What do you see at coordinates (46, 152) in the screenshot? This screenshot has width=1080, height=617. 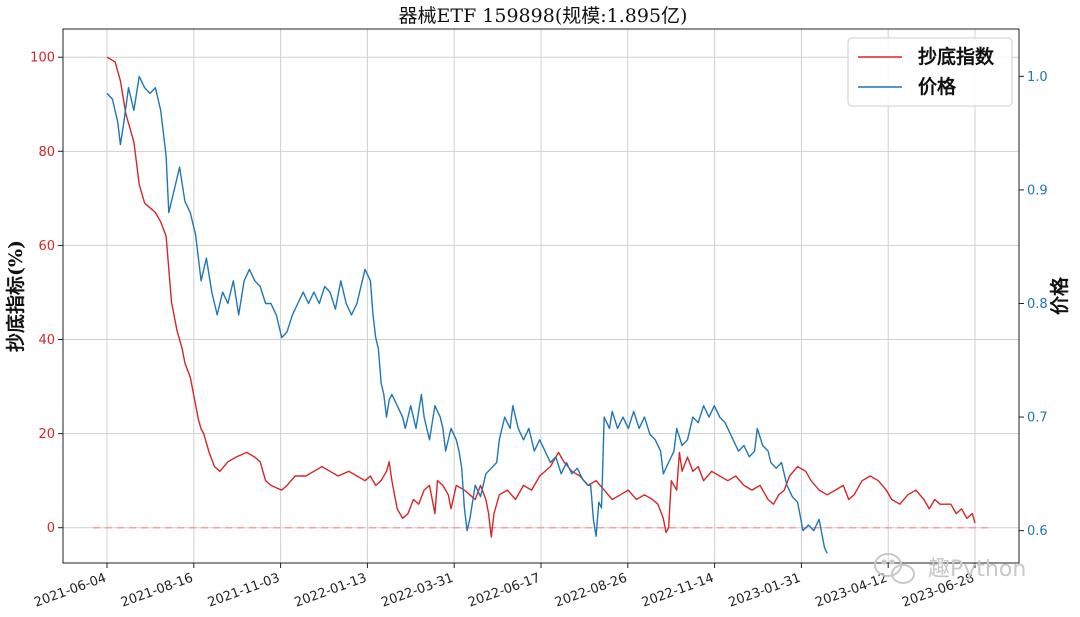 I see `tick-label-left: 80` at bounding box center [46, 152].